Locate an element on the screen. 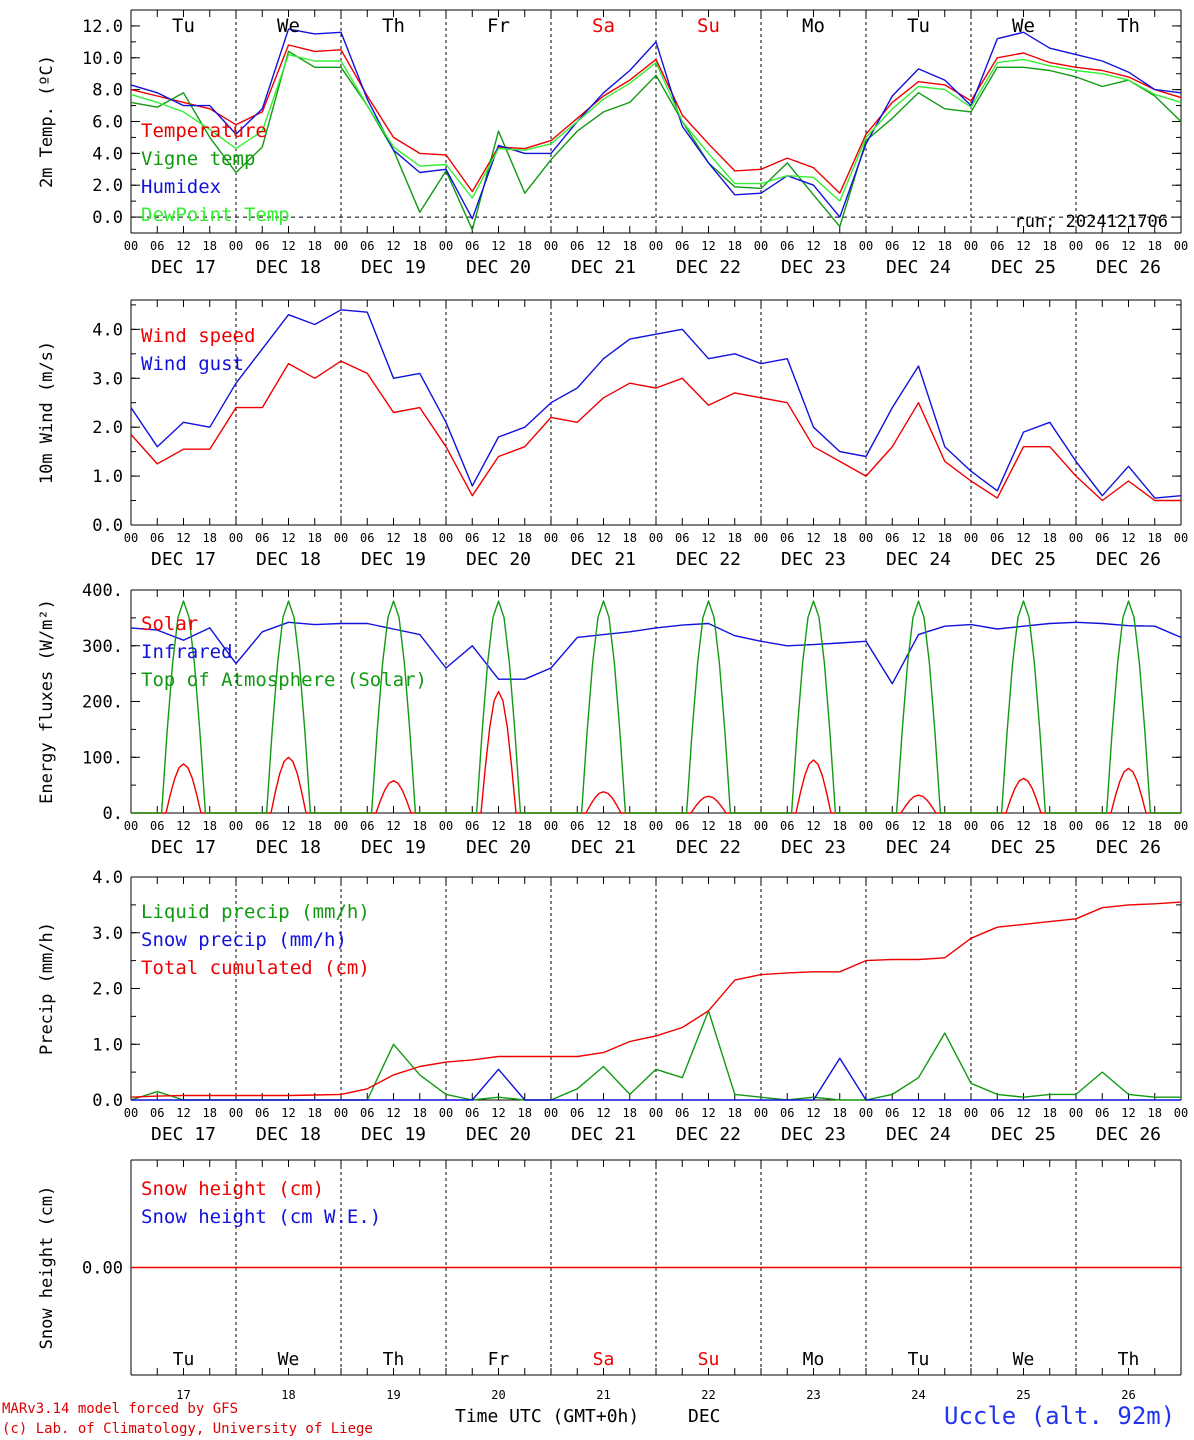 The image size is (1194, 1440). y-axis-label: 10m Wind (m/s) is located at coordinates (47, 412).